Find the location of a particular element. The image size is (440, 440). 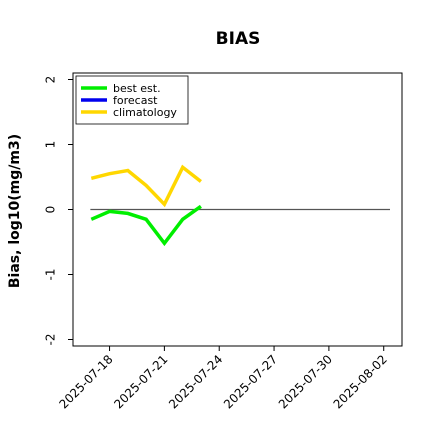

y-tick-label: 2 is located at coordinates (51, 80).